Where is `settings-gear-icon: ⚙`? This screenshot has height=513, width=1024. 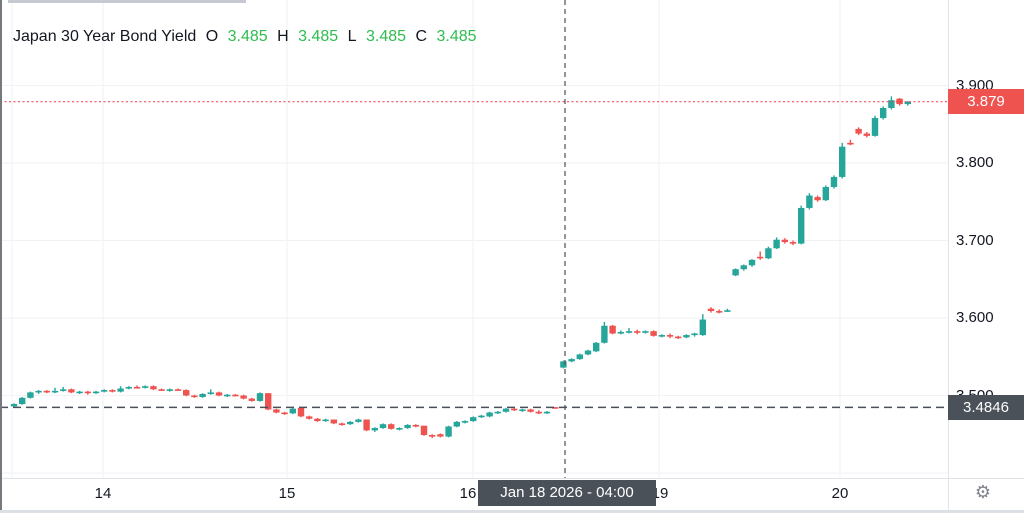
settings-gear-icon: ⚙ is located at coordinates (983, 492).